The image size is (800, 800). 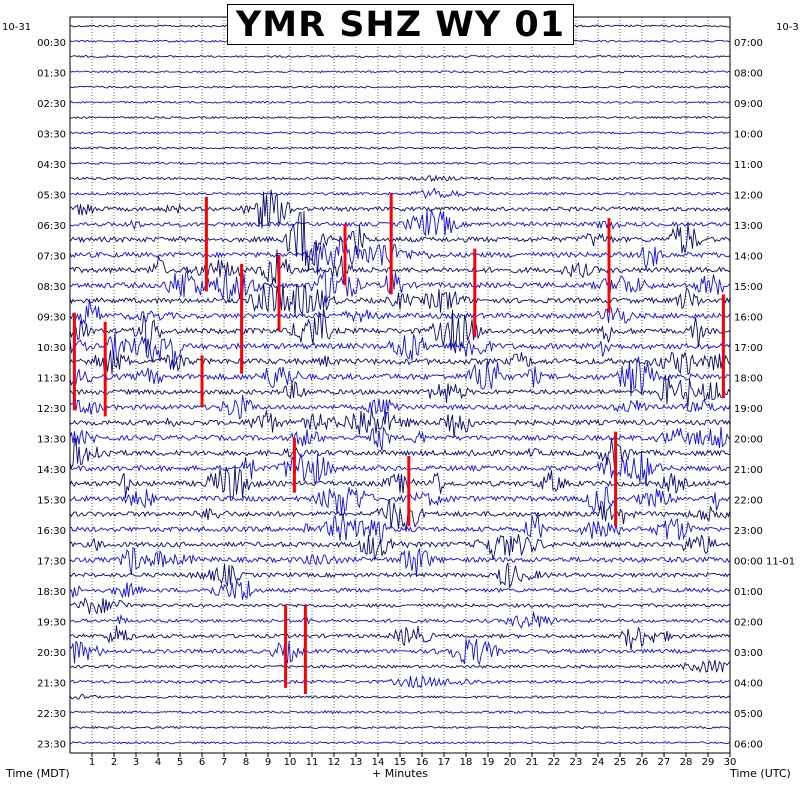 What do you see at coordinates (290, 762) in the screenshot?
I see `minute-tick-label: 10` at bounding box center [290, 762].